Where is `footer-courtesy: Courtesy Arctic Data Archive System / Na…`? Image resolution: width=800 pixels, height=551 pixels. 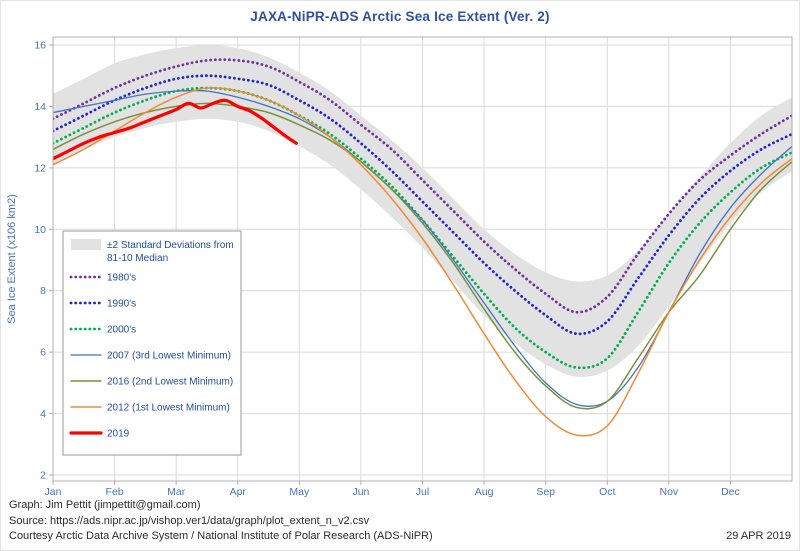 footer-courtesy: Courtesy Arctic Data Archive System / Na… is located at coordinates (221, 536).